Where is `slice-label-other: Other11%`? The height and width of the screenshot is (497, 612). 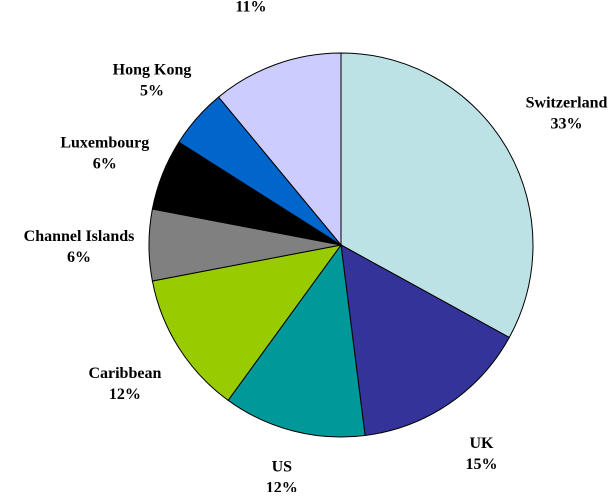 slice-label-other: Other11% is located at coordinates (250, 8).